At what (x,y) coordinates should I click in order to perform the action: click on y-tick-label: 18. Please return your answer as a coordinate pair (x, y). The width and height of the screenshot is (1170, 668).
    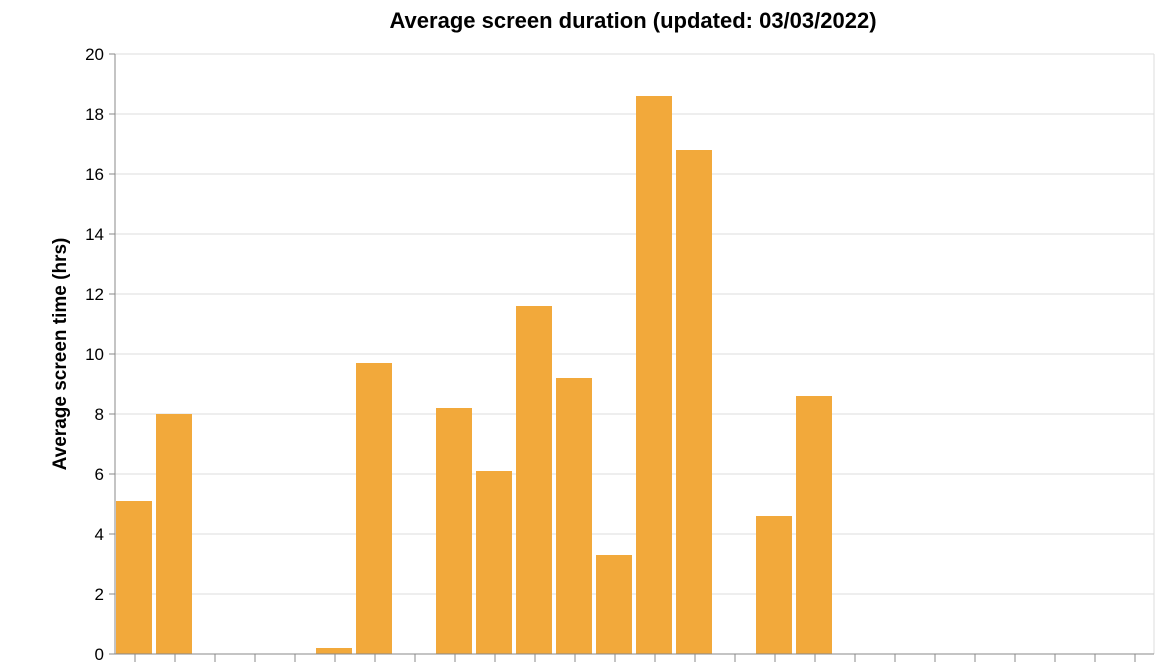
    Looking at the image, I should click on (94, 114).